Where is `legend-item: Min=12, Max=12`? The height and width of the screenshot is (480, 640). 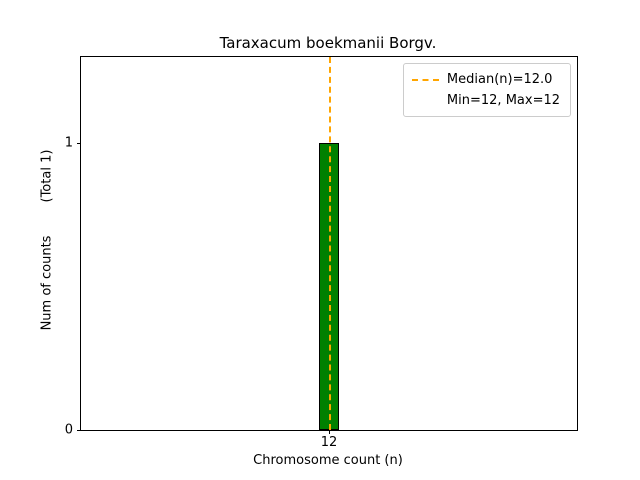 legend-item: Min=12, Max=12 is located at coordinates (486, 100).